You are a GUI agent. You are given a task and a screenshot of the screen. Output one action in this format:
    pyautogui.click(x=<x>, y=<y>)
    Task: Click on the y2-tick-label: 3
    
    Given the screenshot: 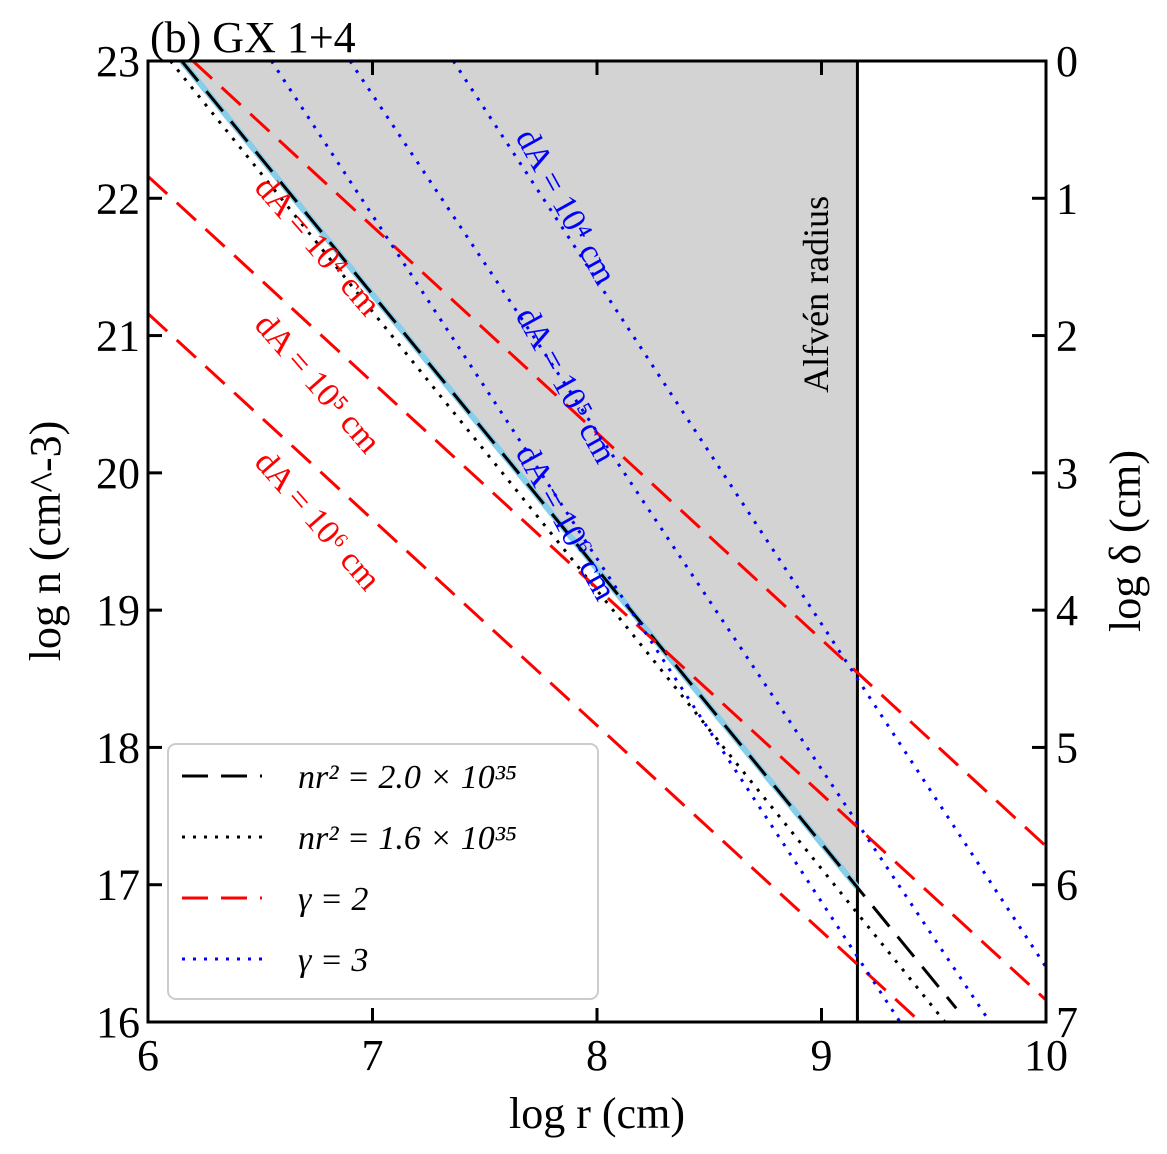 What is the action you would take?
    pyautogui.click(x=1067, y=473)
    